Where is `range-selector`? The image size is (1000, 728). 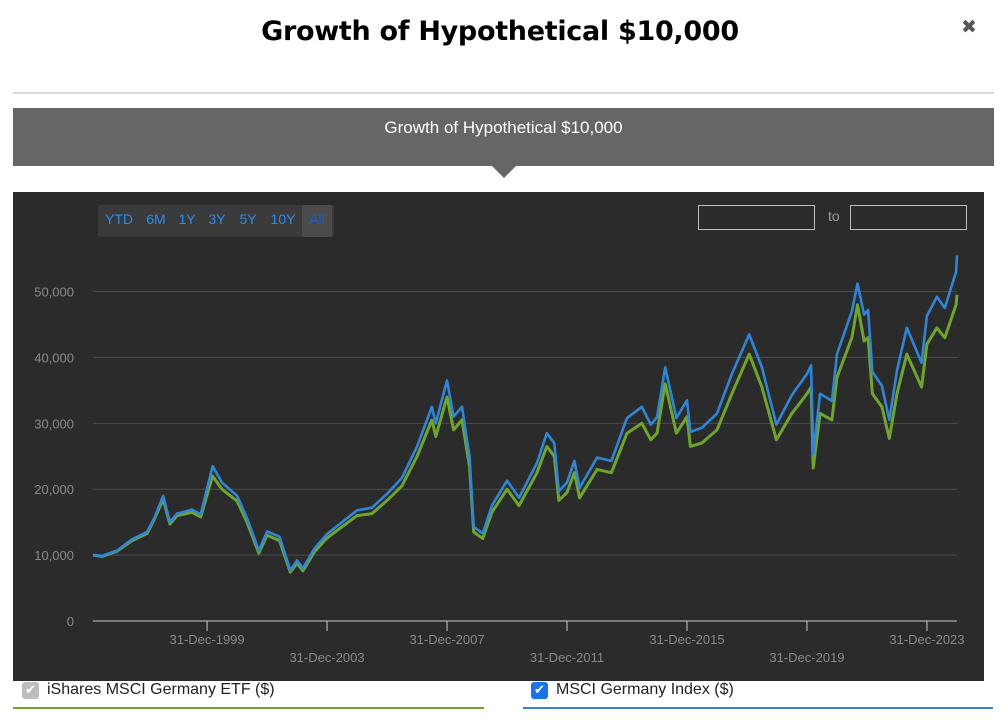
range-selector is located at coordinates (216, 221).